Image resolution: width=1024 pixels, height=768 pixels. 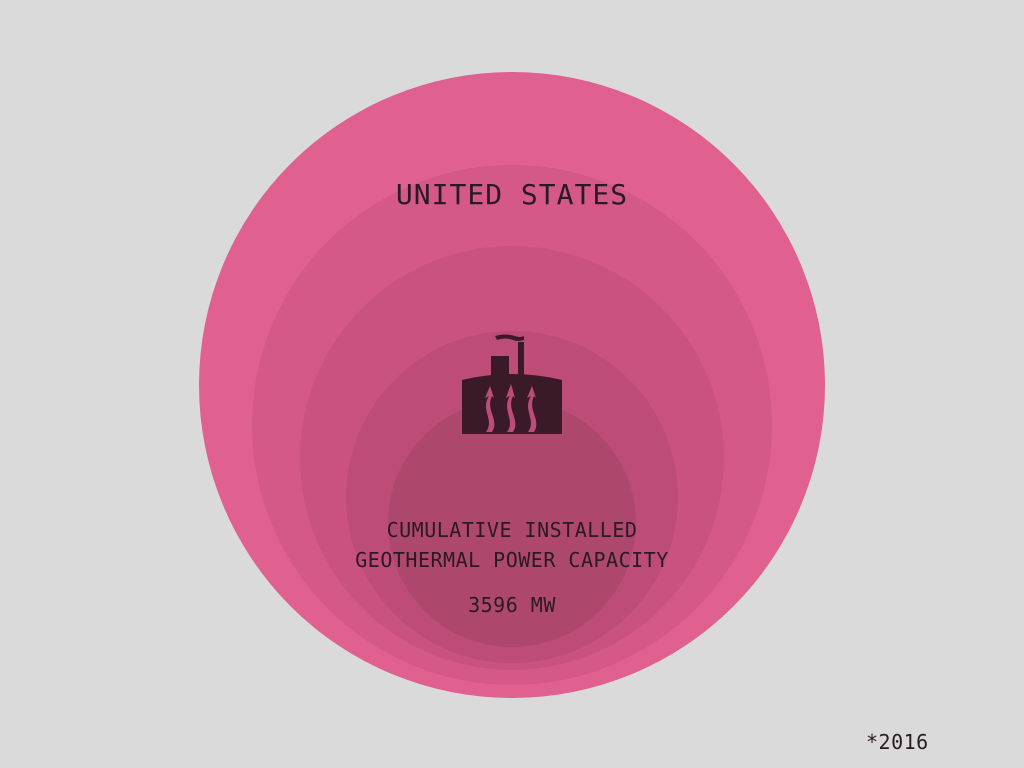 I want to click on capacity-value: 3596 MW, so click(x=512, y=605).